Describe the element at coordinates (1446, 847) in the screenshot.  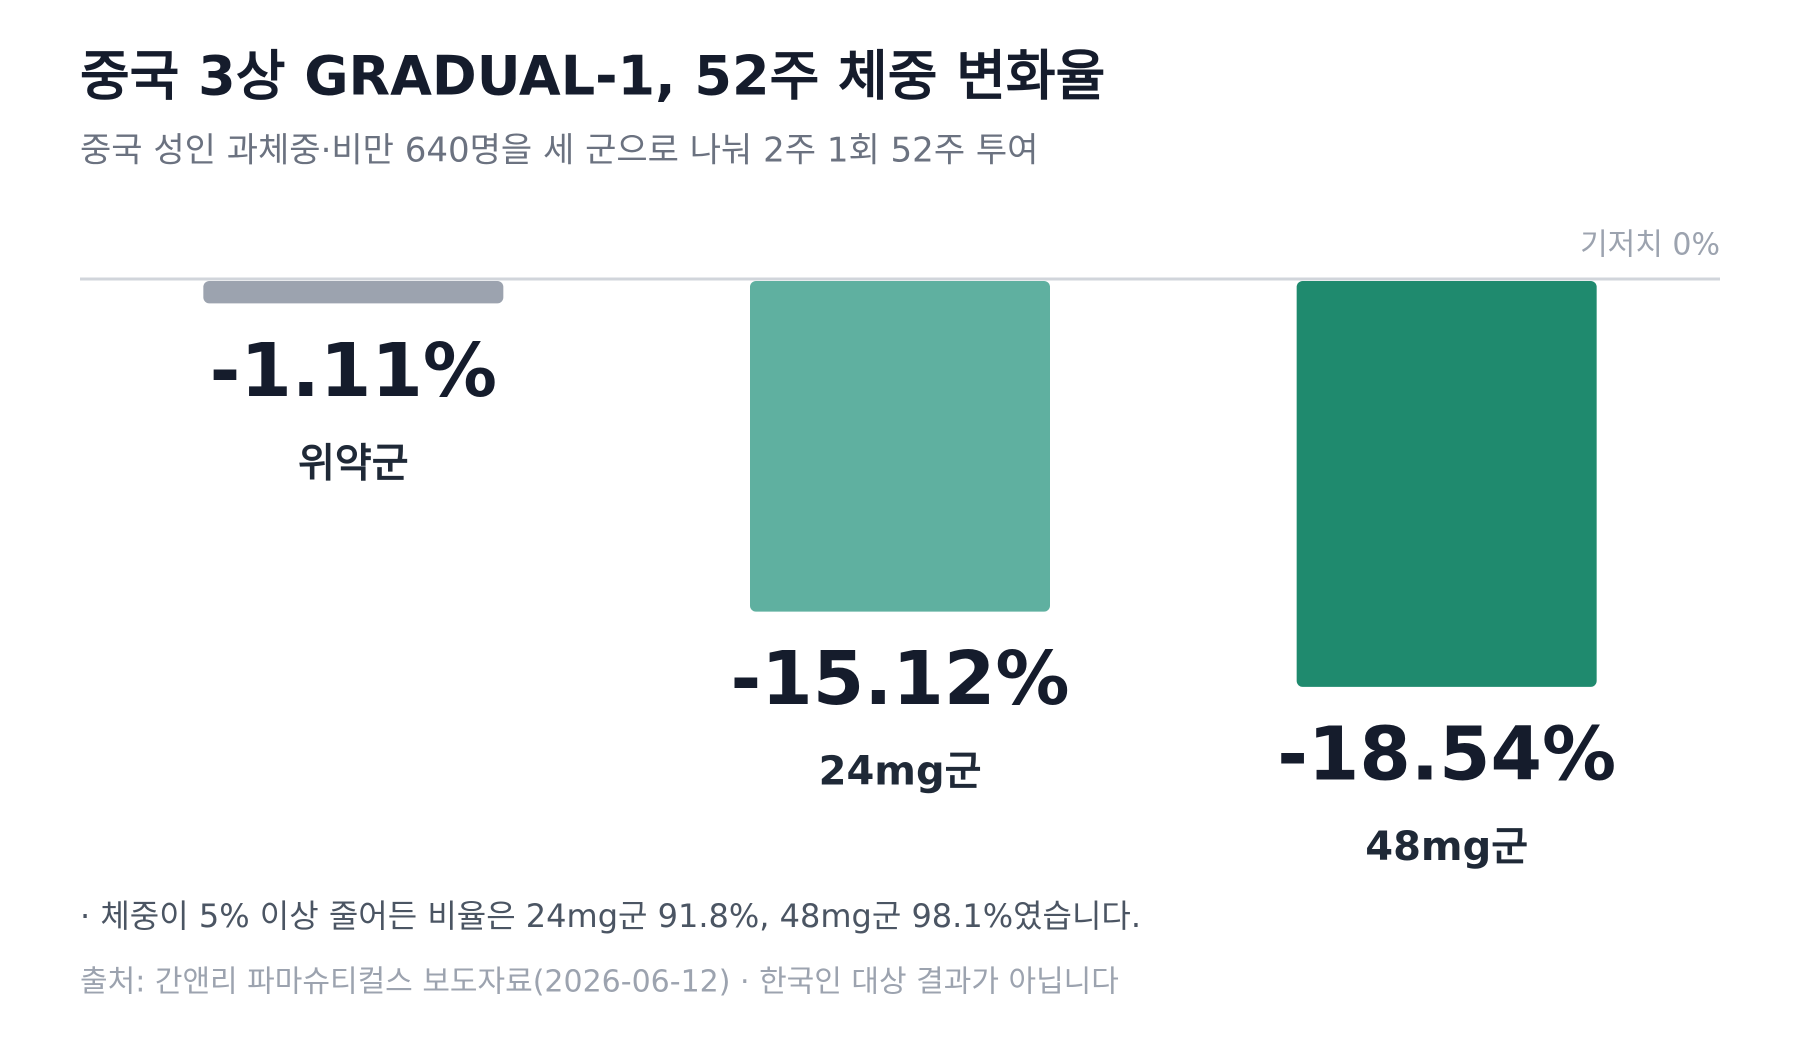
I see `category-label: 48mg군` at that location.